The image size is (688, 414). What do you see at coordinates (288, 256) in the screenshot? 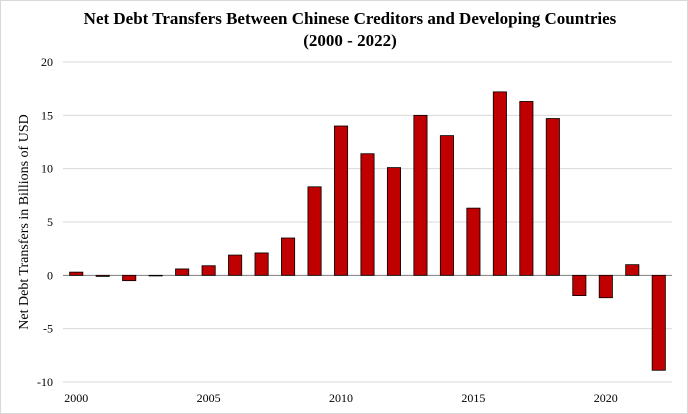
I see `bar-2008` at bounding box center [288, 256].